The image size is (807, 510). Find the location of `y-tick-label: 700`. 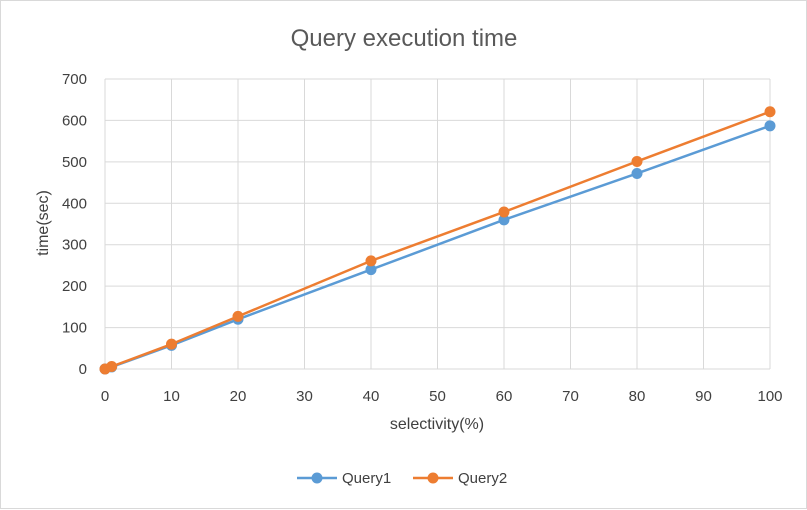

y-tick-label: 700 is located at coordinates (74, 79).